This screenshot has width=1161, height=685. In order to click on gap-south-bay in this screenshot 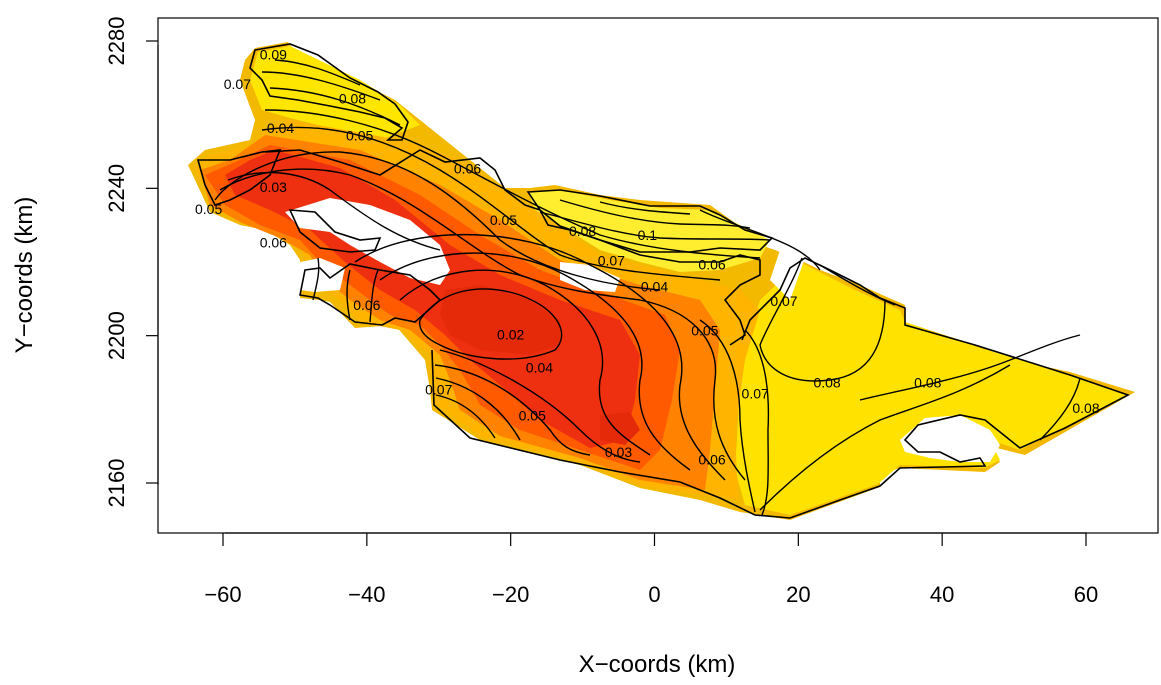, I will do `click(950, 438)`.